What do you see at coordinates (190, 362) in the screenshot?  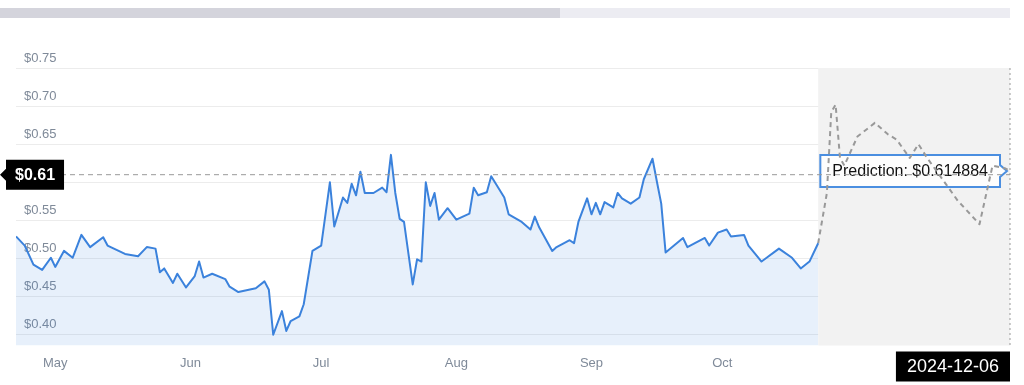 I see `x-tick-label: Jun` at bounding box center [190, 362].